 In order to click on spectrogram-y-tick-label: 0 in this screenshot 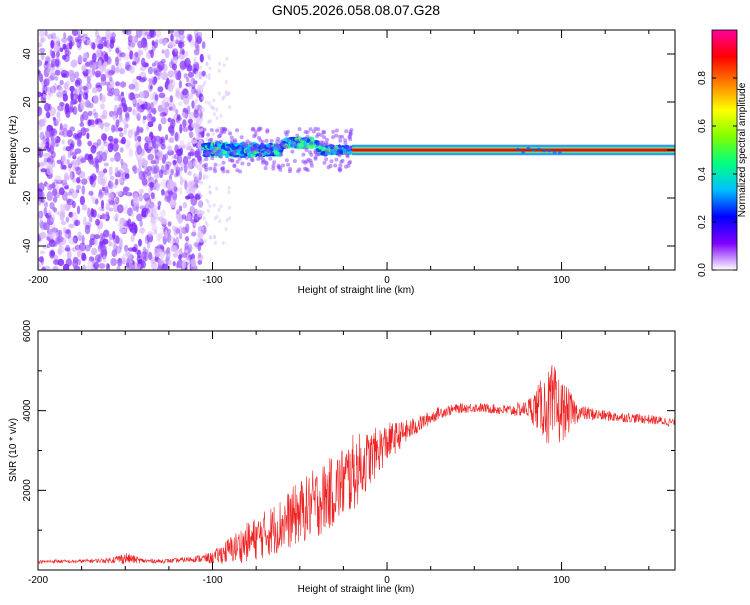, I will do `click(27, 150)`.